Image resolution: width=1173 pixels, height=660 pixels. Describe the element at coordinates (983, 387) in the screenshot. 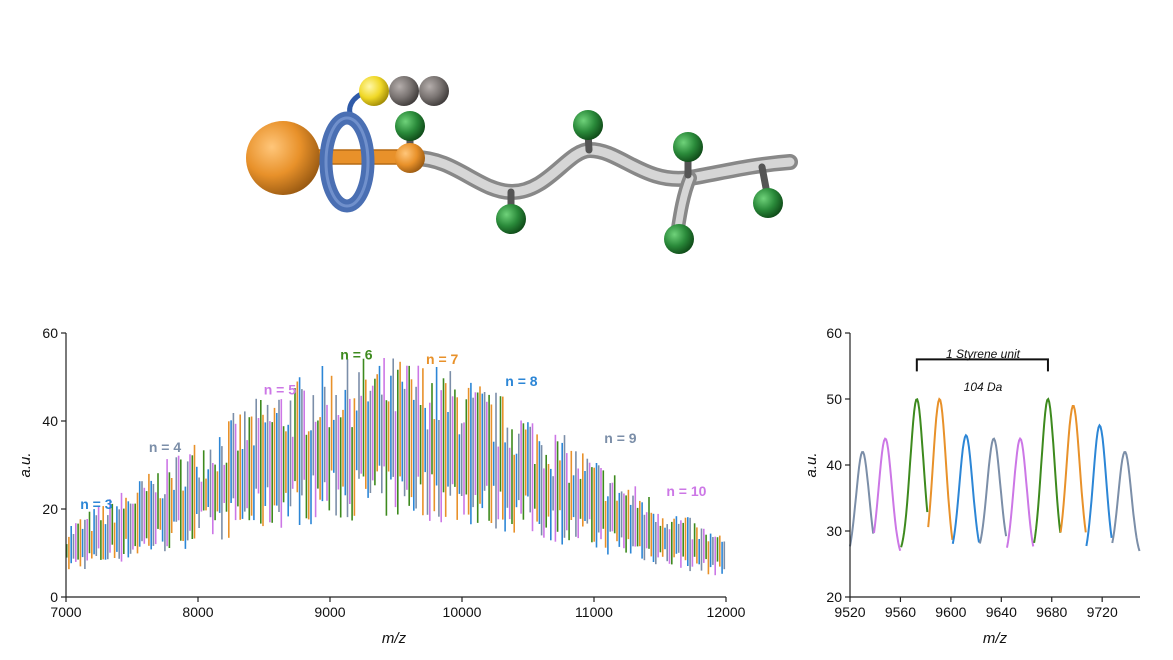

I see `annotation-line2: 104 Da` at that location.